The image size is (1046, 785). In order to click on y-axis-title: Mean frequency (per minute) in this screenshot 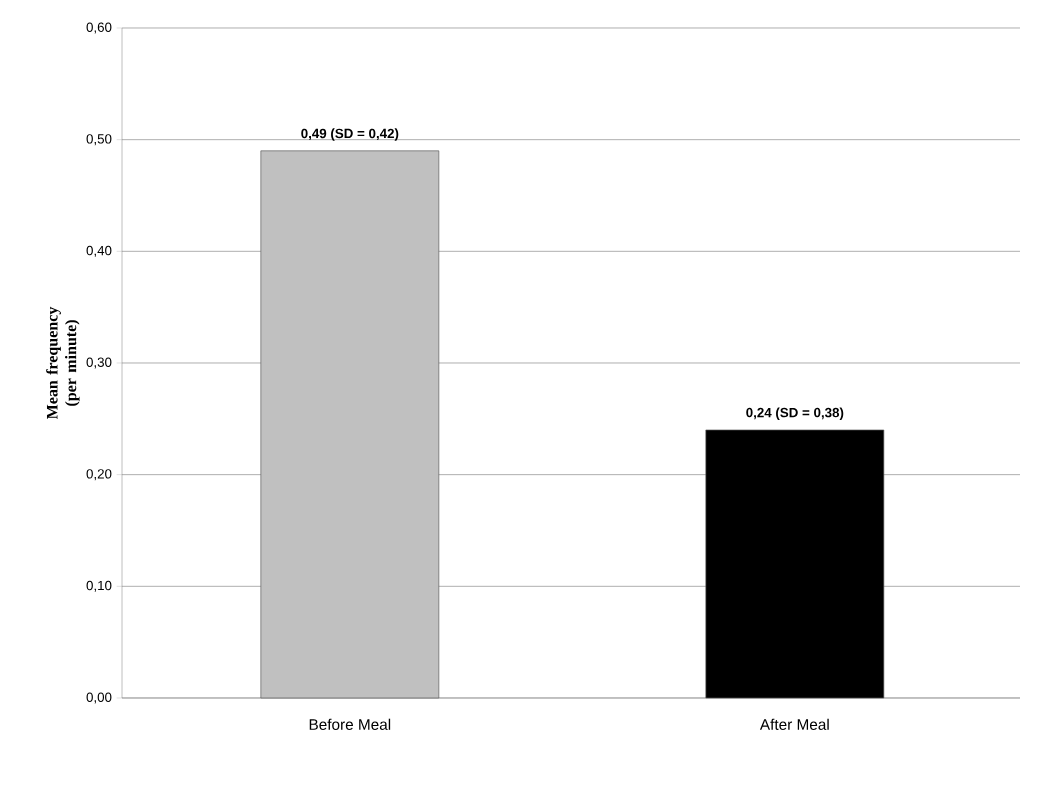, I will do `click(63, 363)`.